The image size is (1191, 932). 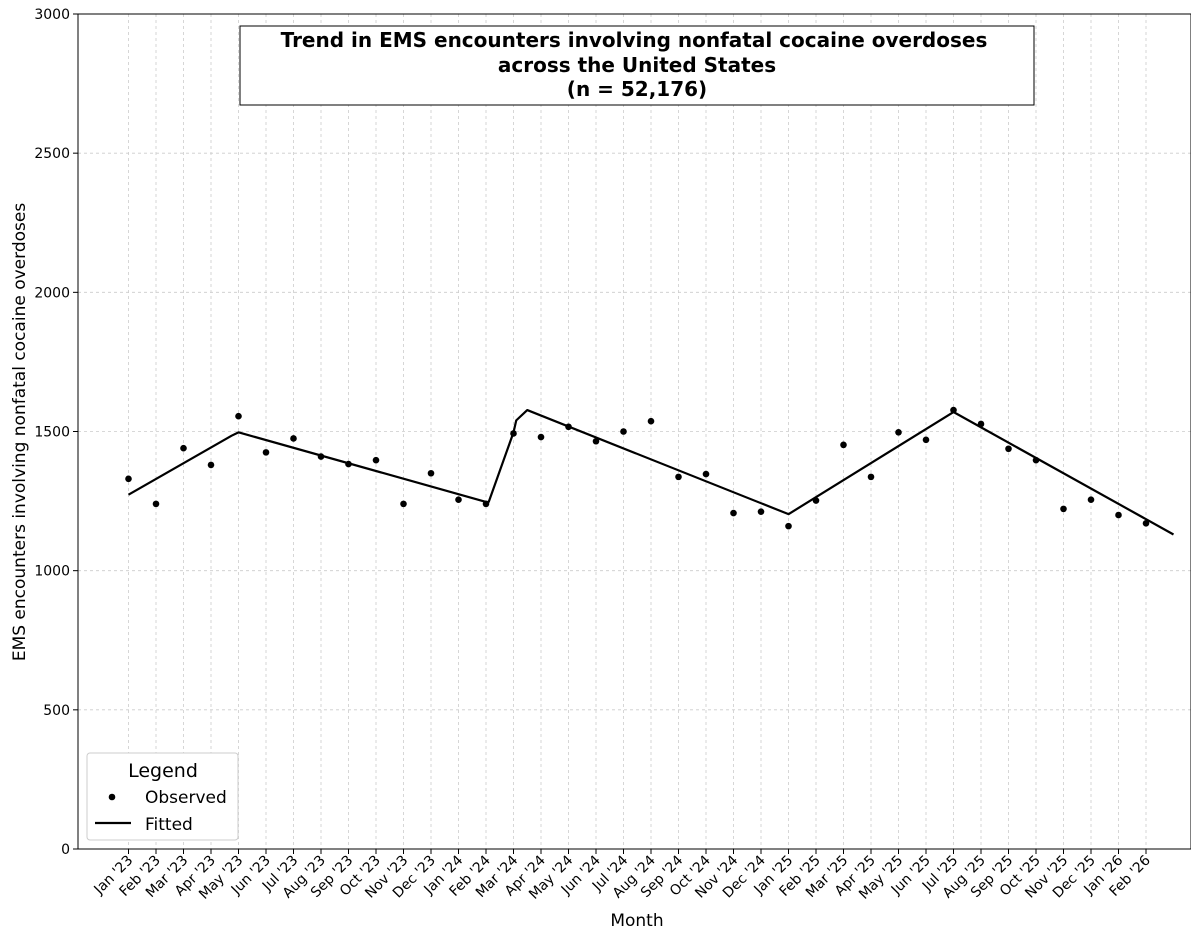 I want to click on x-axis-title: Month, so click(x=636, y=921).